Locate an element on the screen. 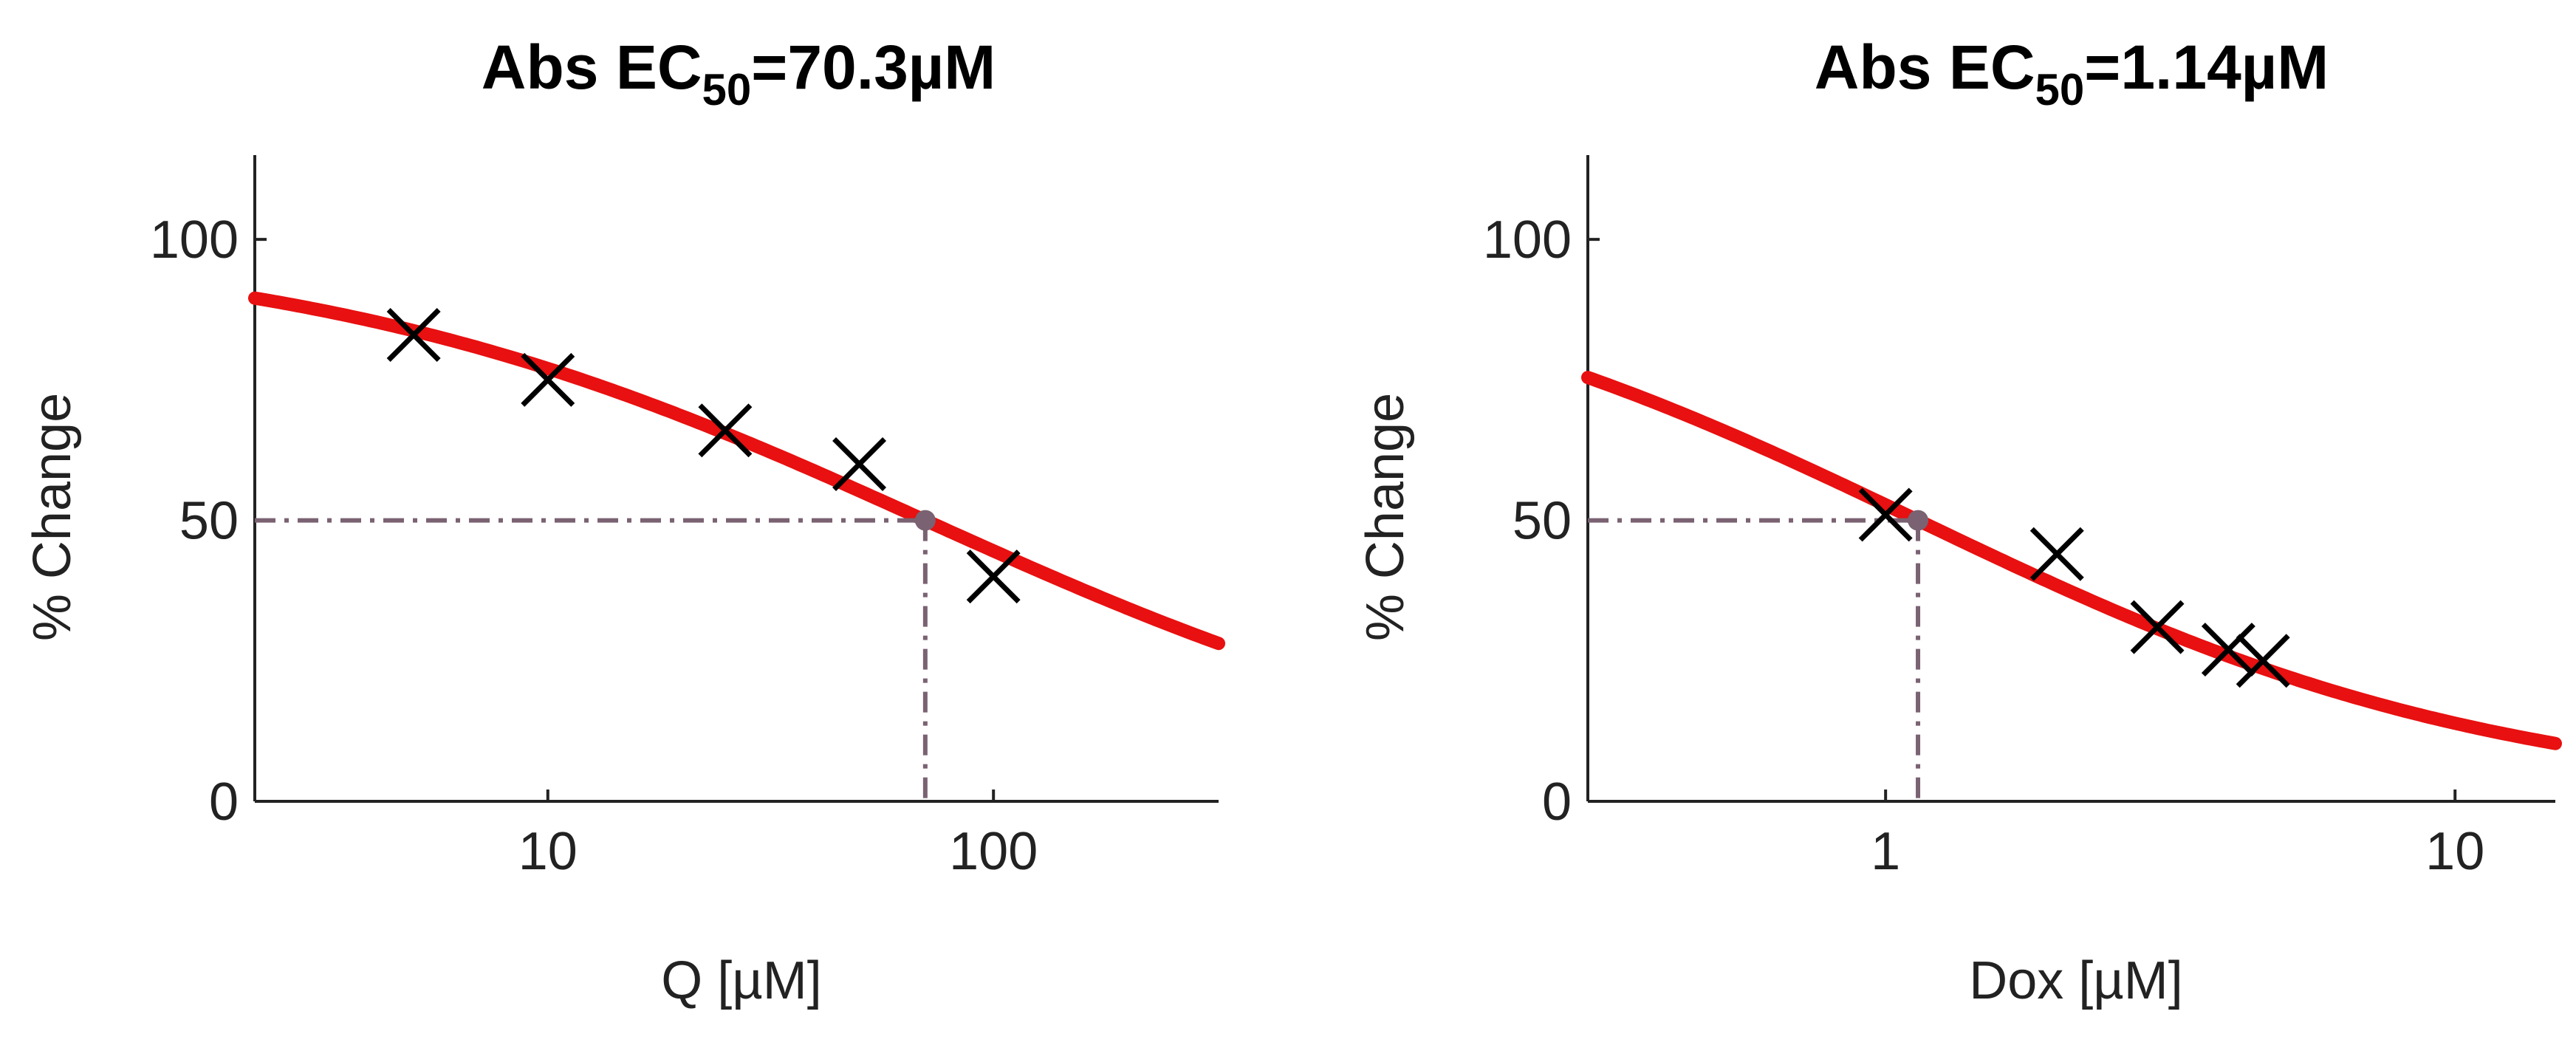 The image size is (2576, 1048). chart-title-suffix: =1.14µM is located at coordinates (2206, 67).